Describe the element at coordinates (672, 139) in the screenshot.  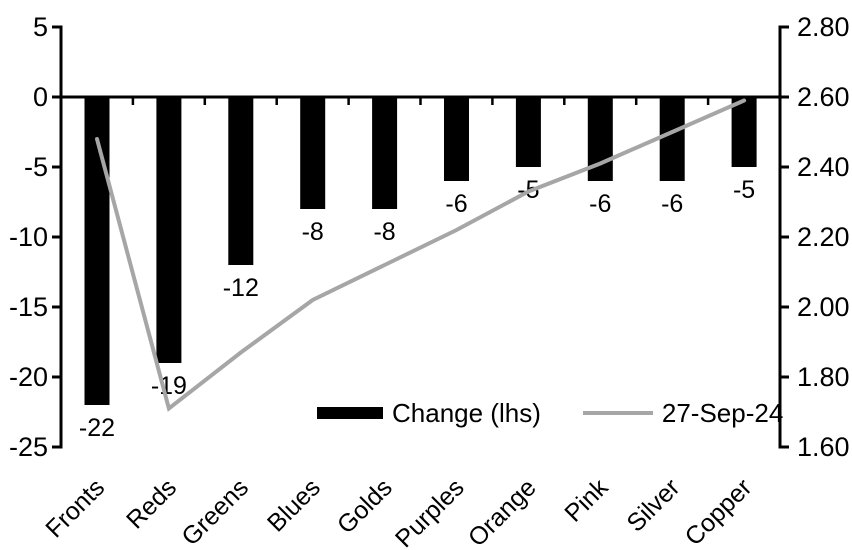
I see `bar-Silver` at that location.